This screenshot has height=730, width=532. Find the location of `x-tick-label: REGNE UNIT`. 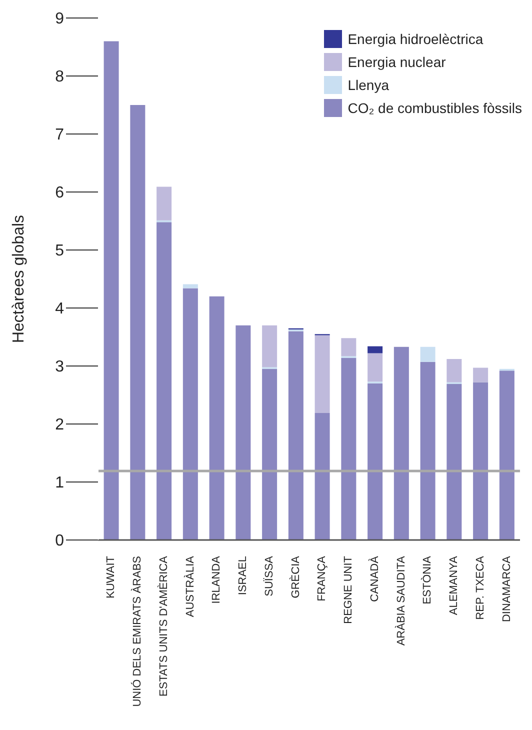

x-tick-label: REGNE UNIT is located at coordinates (348, 590).